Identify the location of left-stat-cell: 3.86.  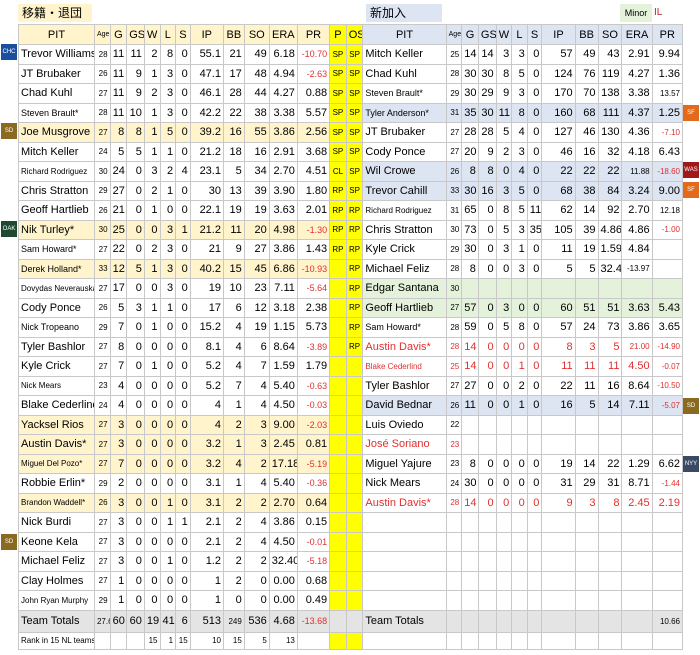
(283, 249).